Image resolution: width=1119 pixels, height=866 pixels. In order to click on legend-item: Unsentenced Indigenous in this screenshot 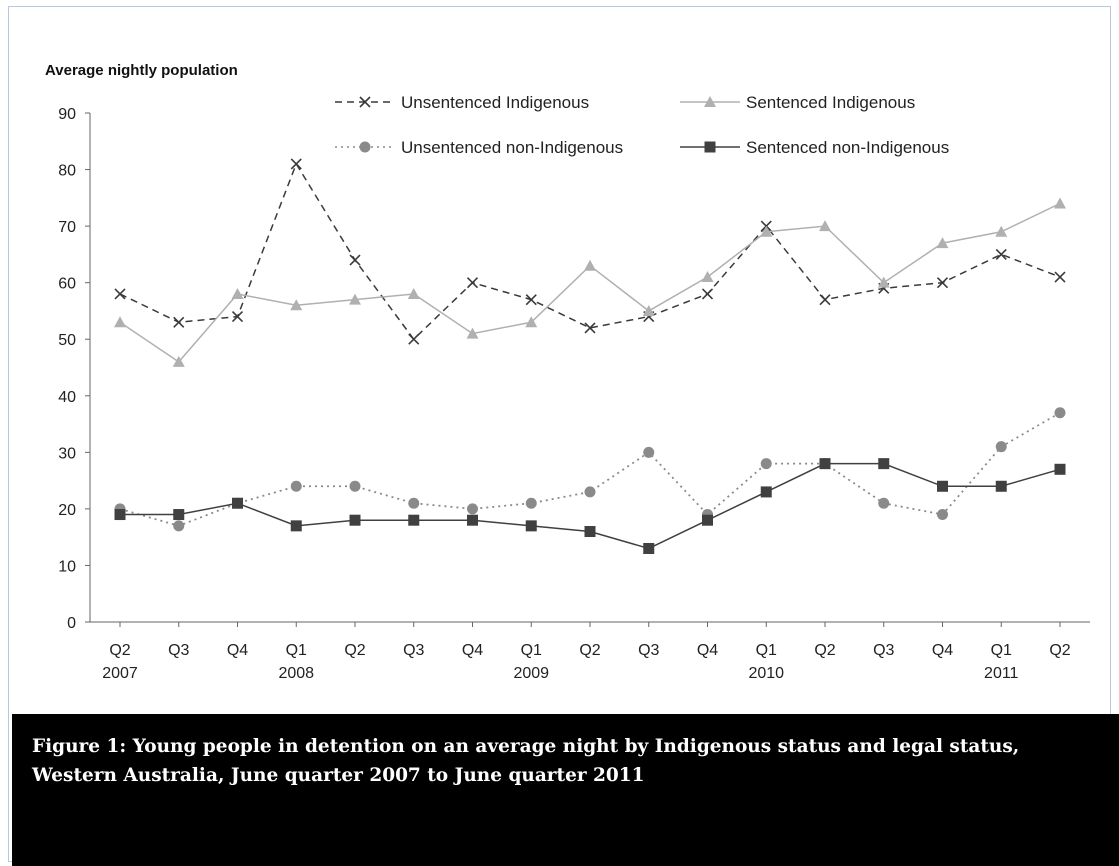, I will do `click(462, 102)`.